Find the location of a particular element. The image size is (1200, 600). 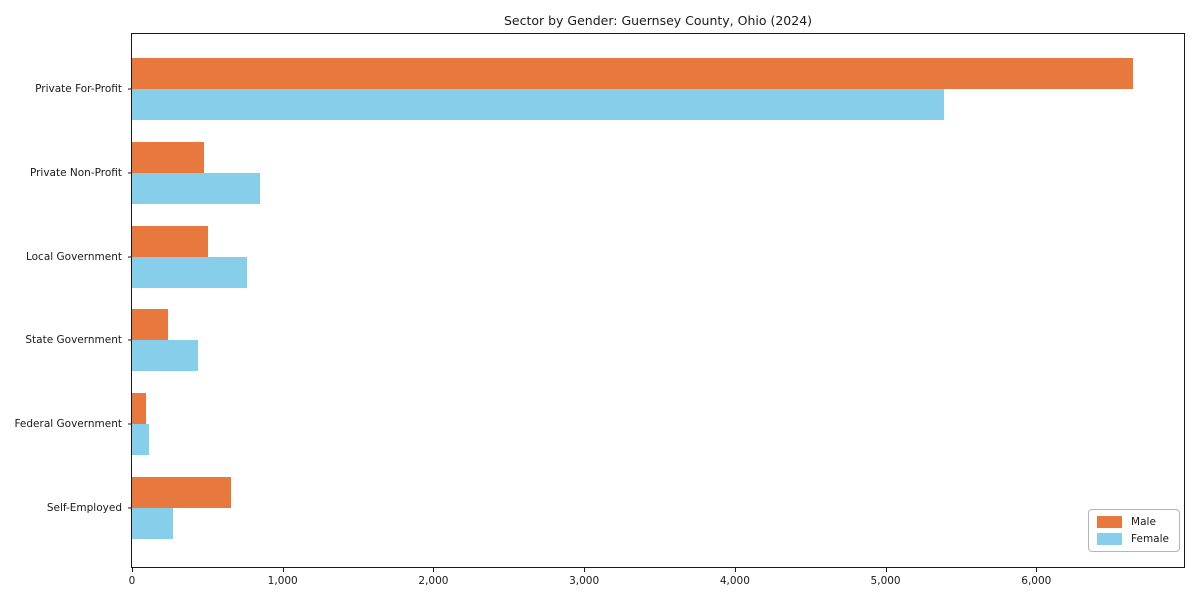

y-axis-label: Private For-Profit is located at coordinates (78, 88).